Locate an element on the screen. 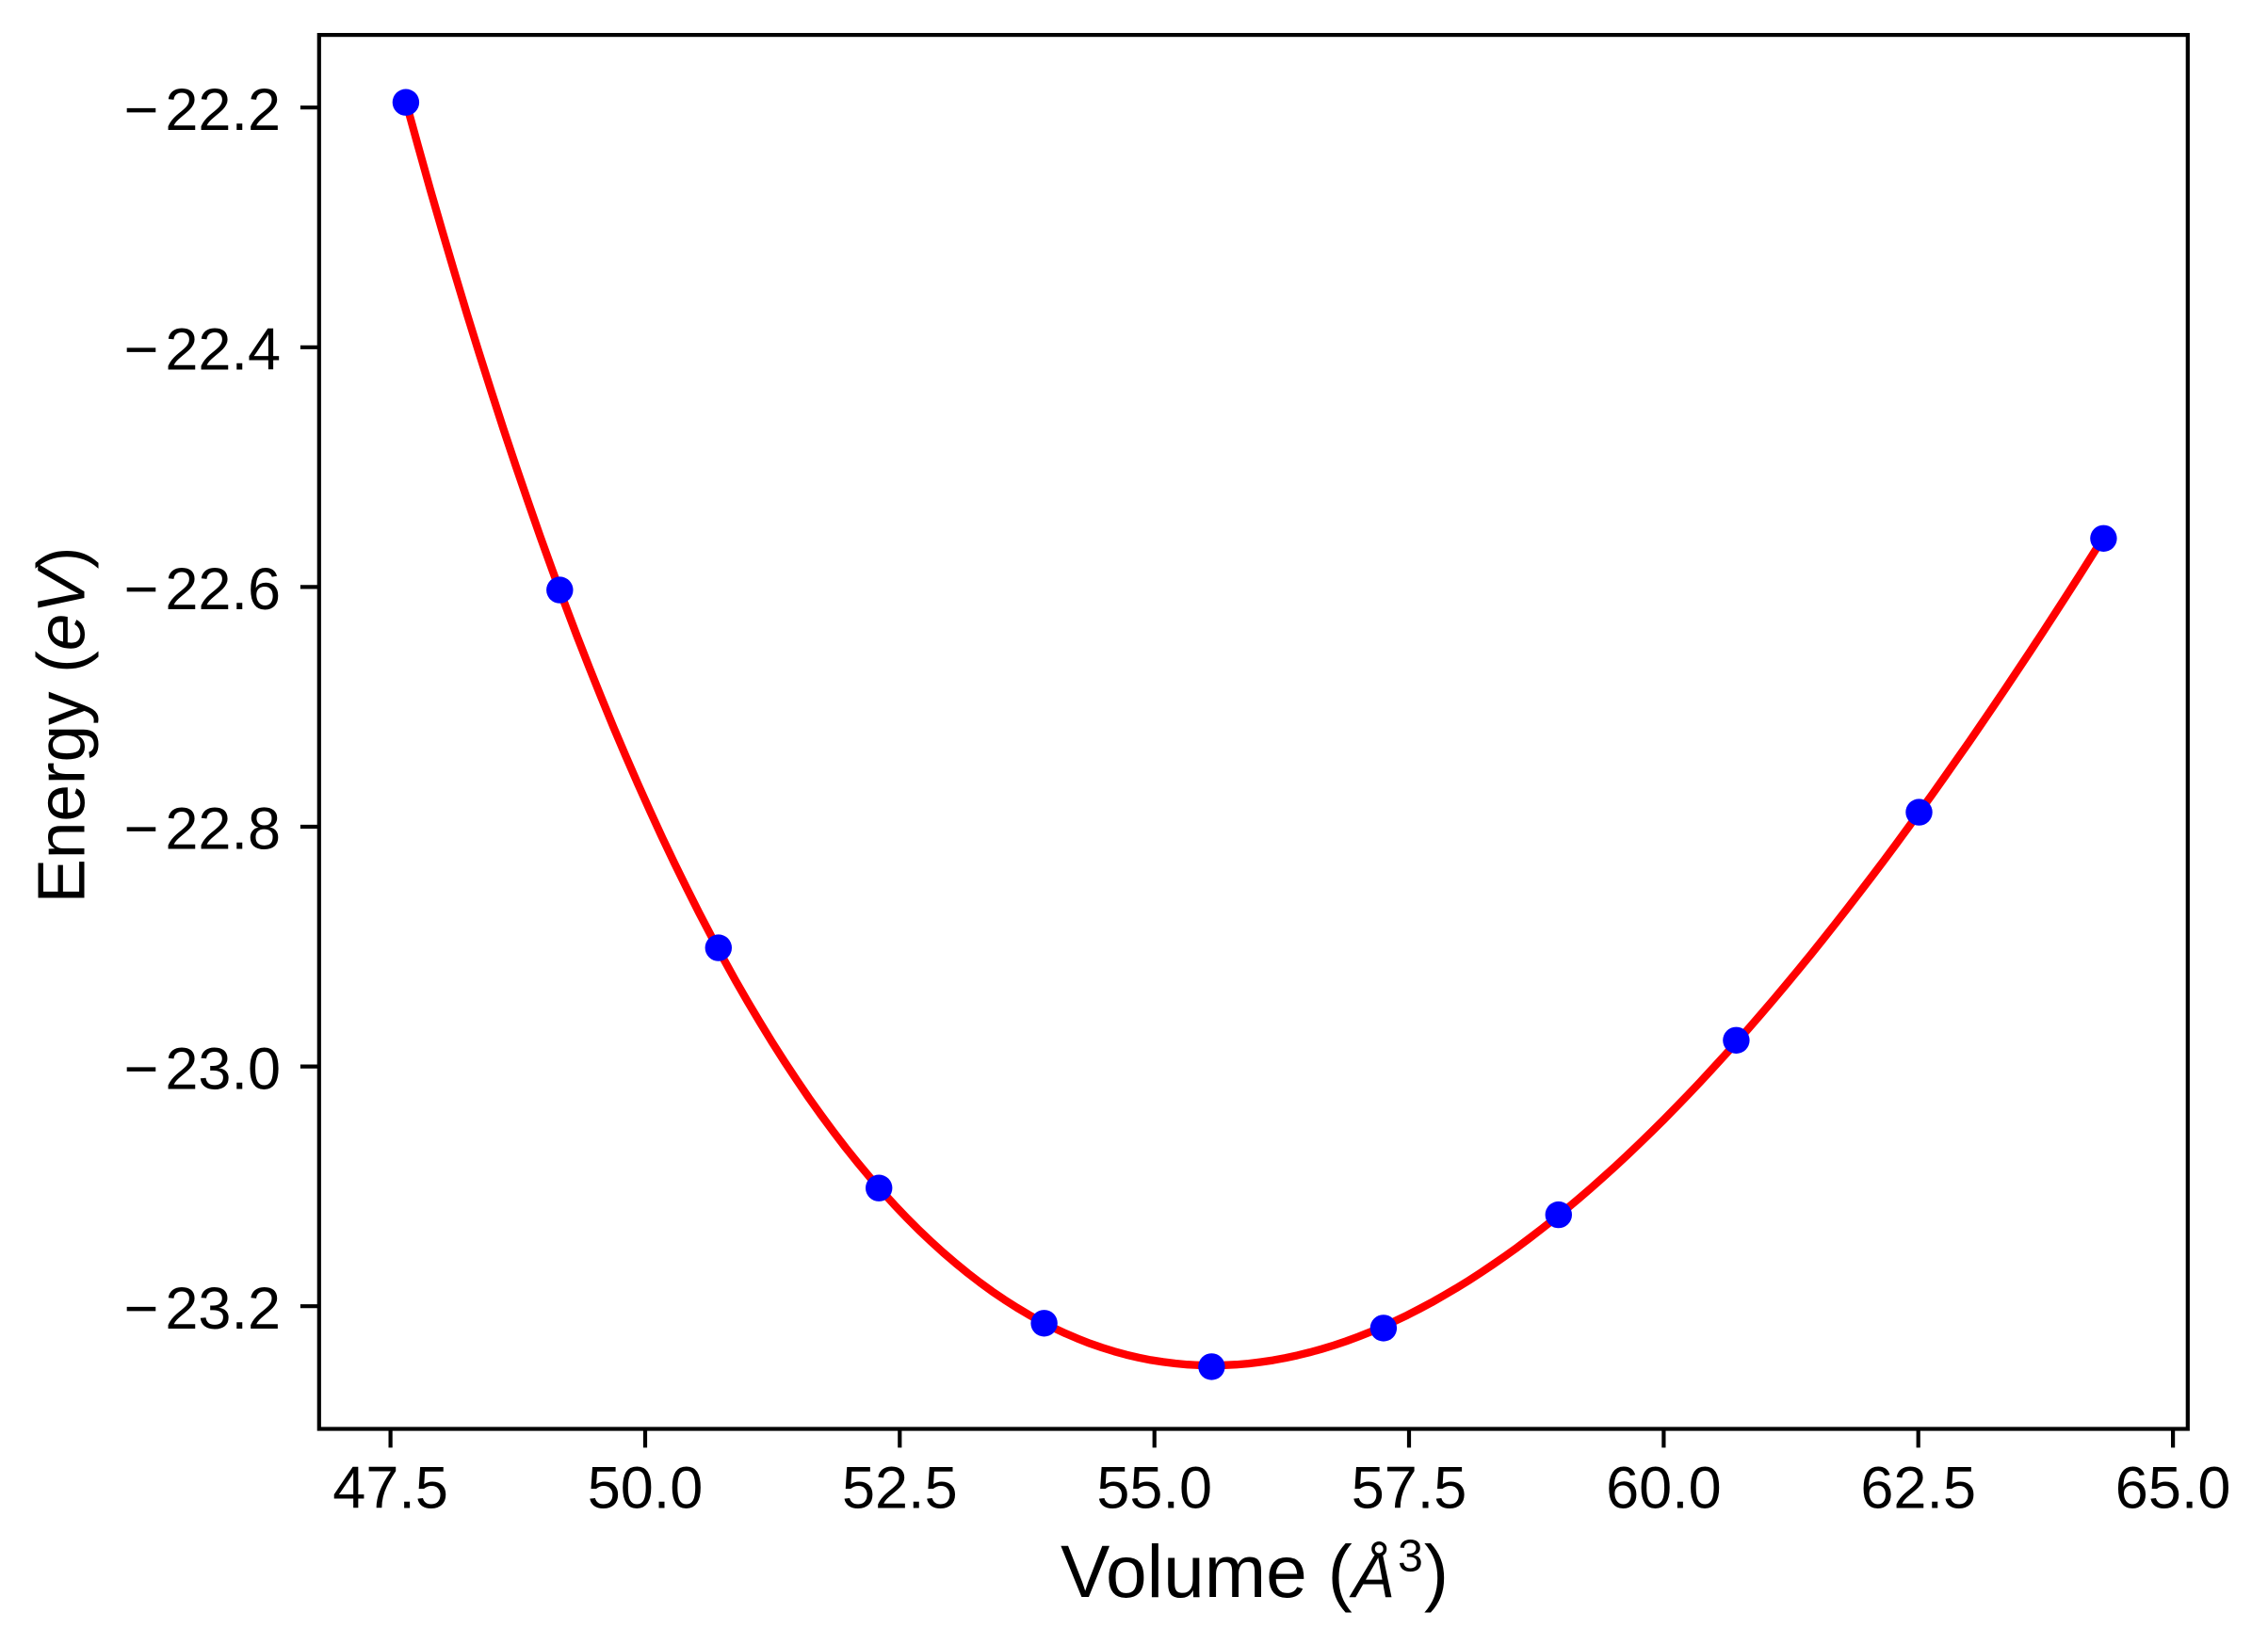  svg-text: 62.5 is located at coordinates (1918, 1489).